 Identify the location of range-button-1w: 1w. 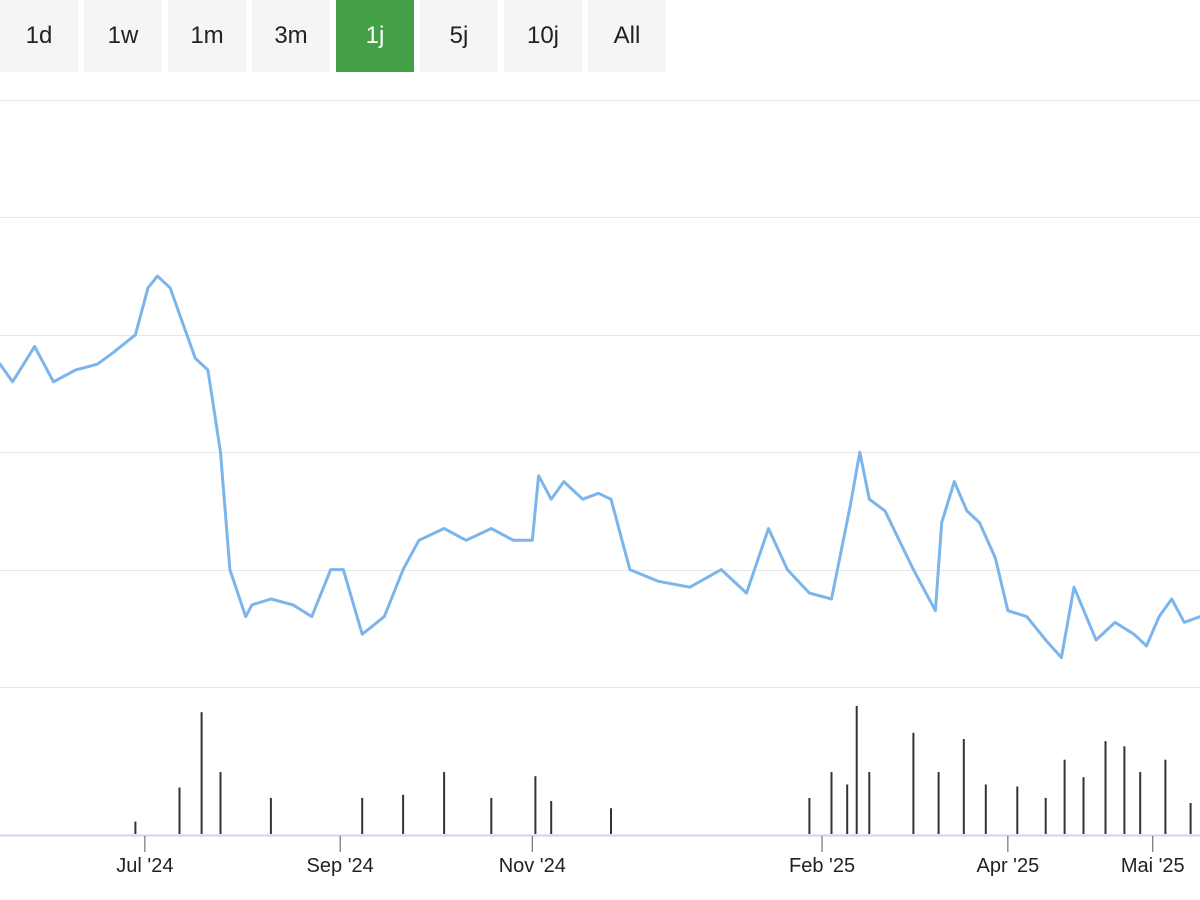
(123, 36).